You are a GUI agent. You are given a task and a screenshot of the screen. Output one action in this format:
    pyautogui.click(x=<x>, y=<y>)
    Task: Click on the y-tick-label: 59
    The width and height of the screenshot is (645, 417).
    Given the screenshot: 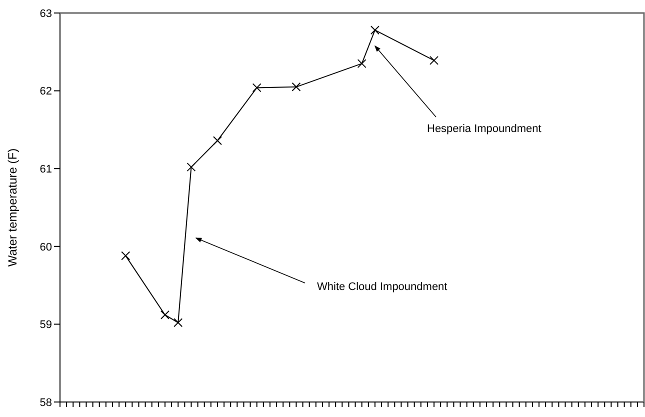 What is the action you would take?
    pyautogui.click(x=46, y=325)
    